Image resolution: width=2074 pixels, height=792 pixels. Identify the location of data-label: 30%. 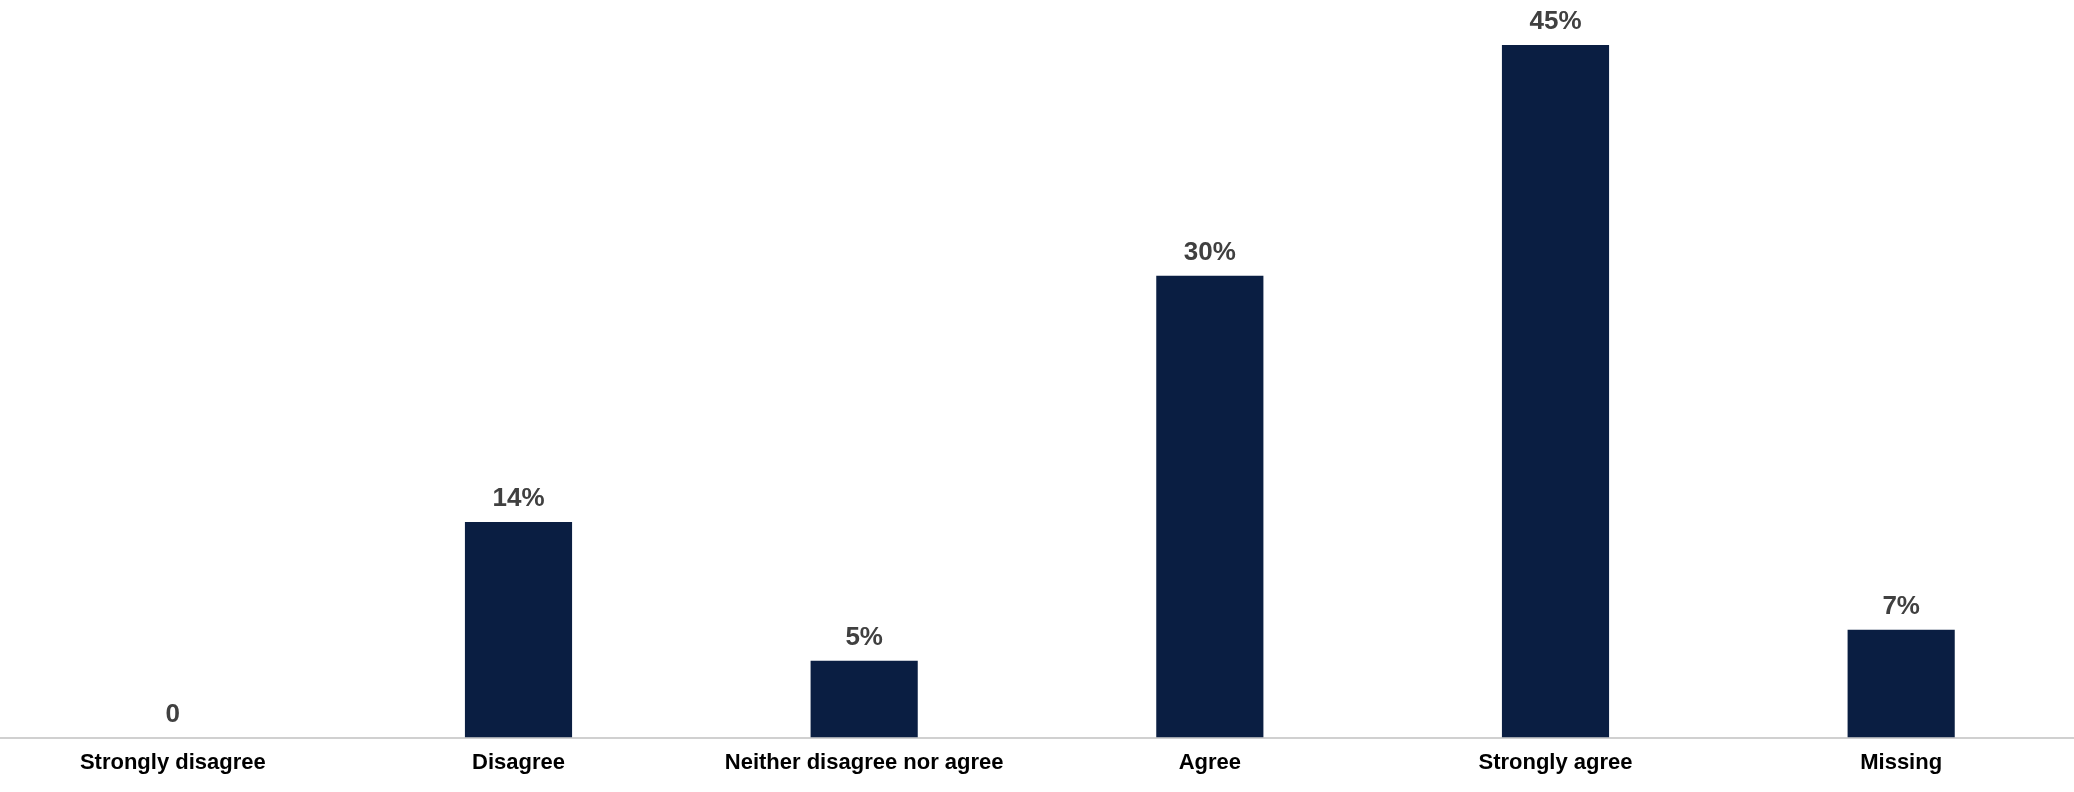
(1209, 251).